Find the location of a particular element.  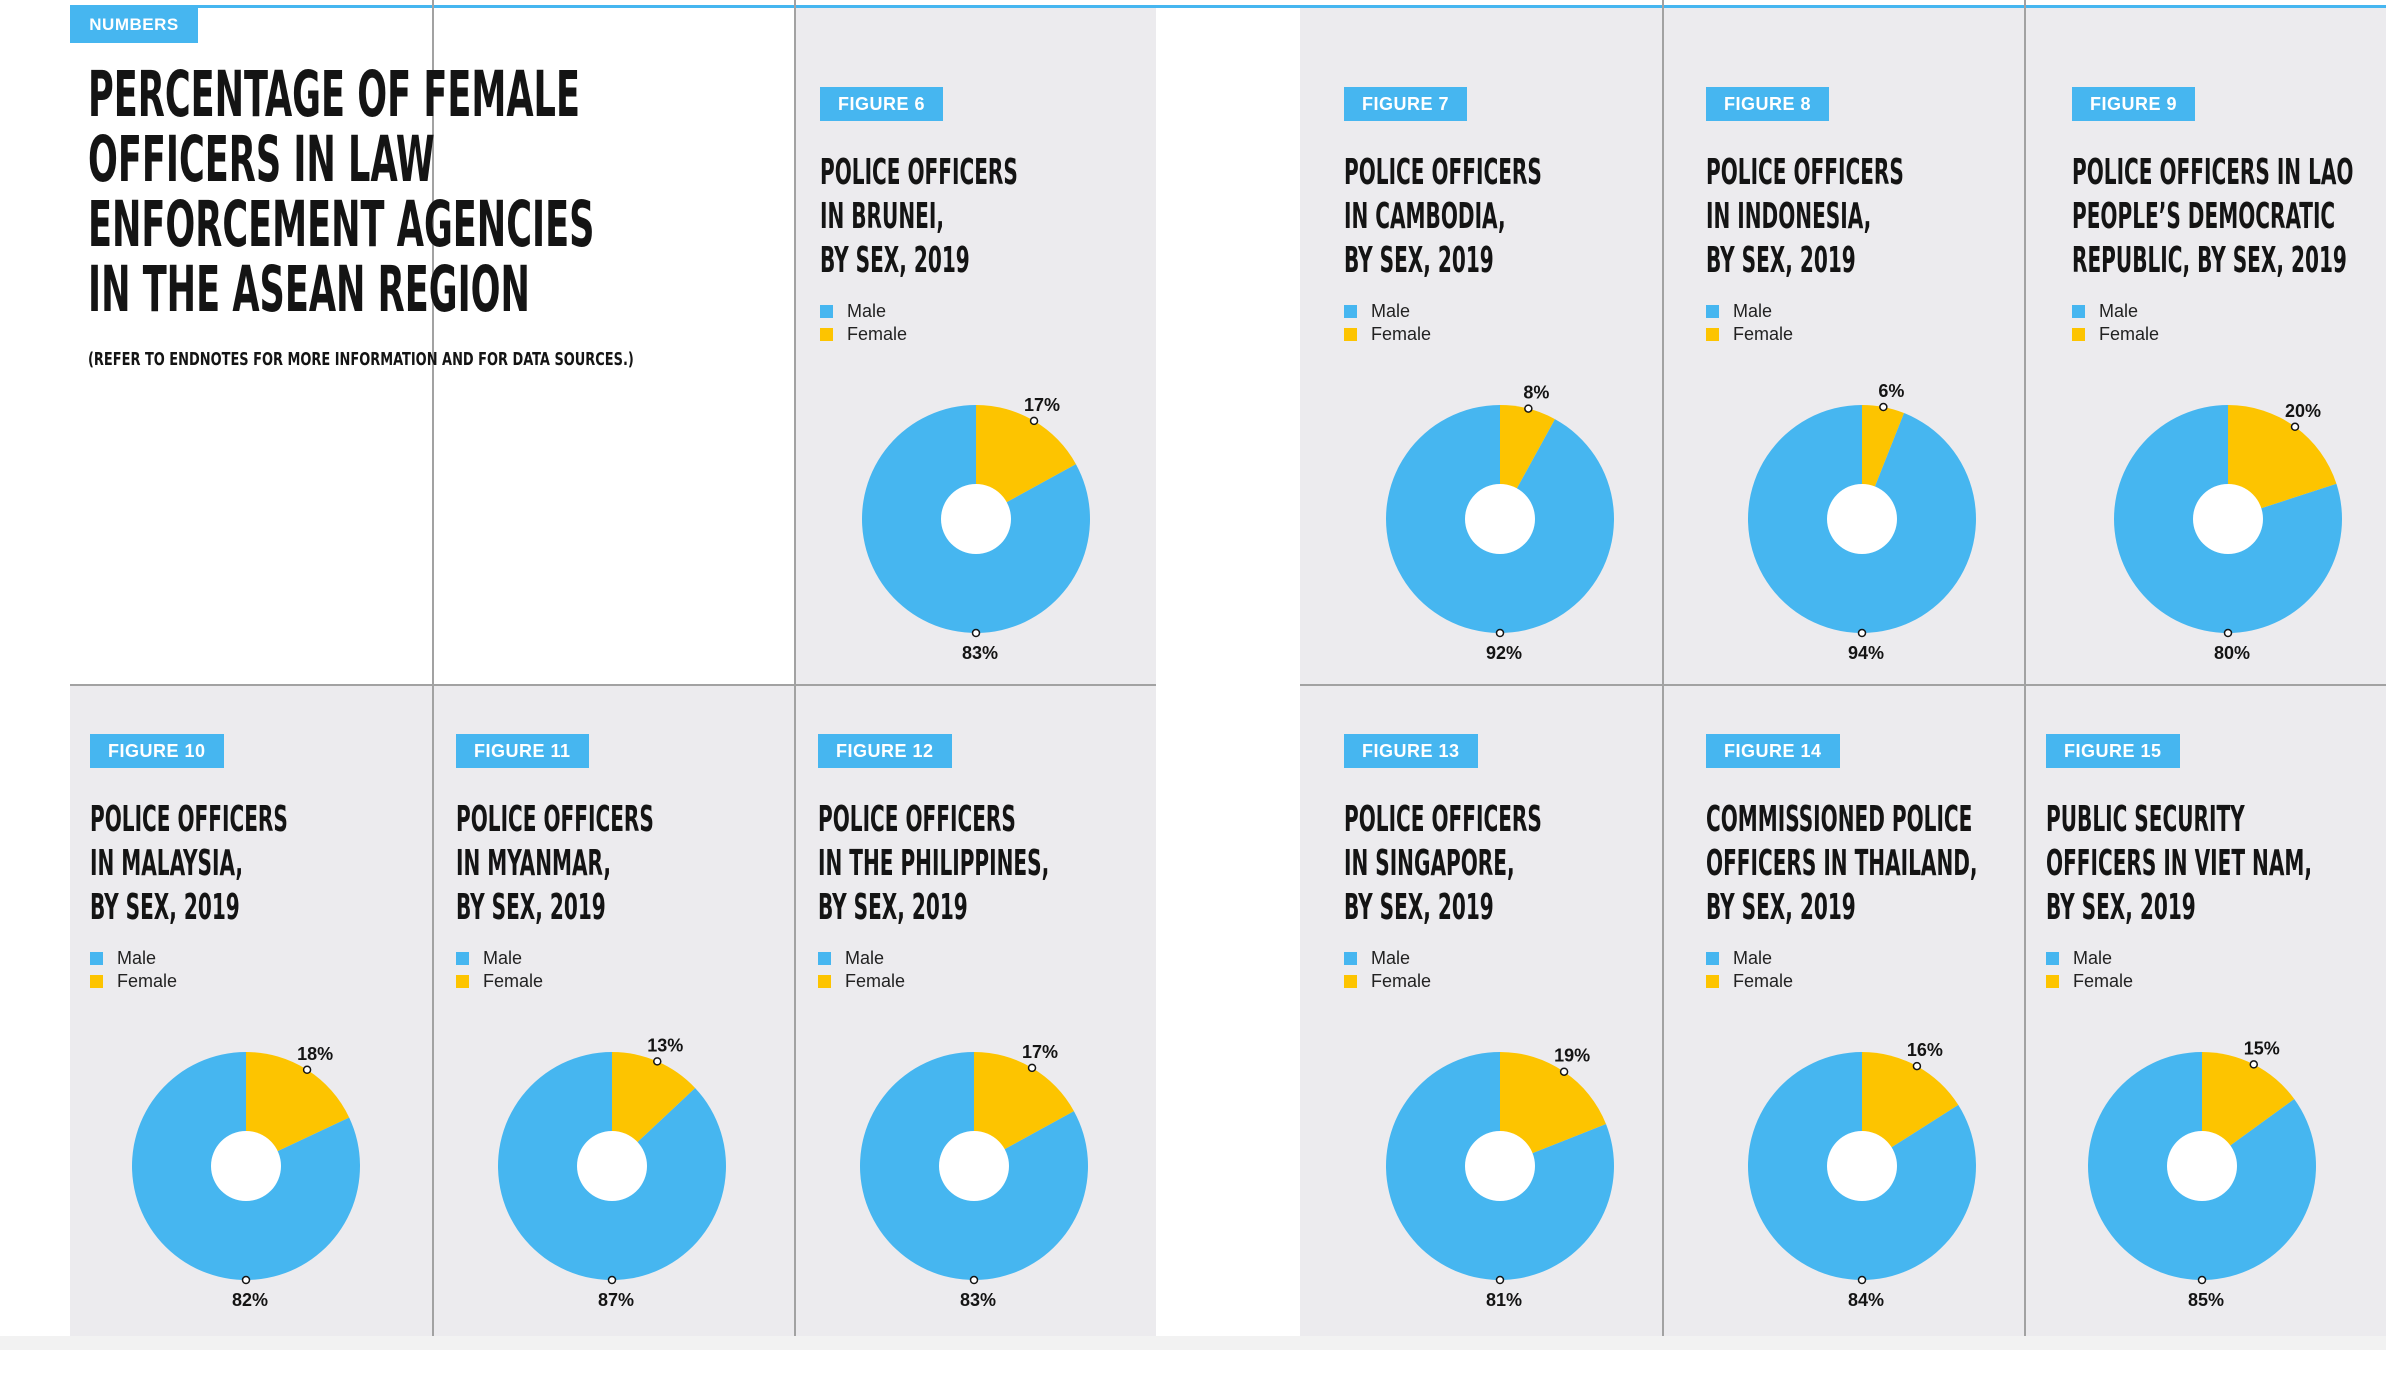

donut-chart: 94% 6% is located at coordinates (1861, 522).